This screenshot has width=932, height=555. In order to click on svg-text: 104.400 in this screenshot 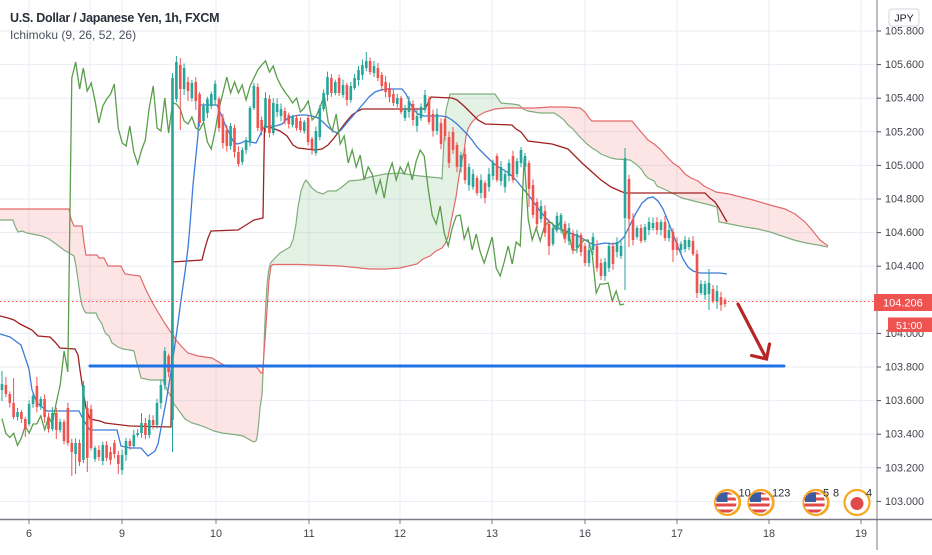, I will do `click(904, 267)`.